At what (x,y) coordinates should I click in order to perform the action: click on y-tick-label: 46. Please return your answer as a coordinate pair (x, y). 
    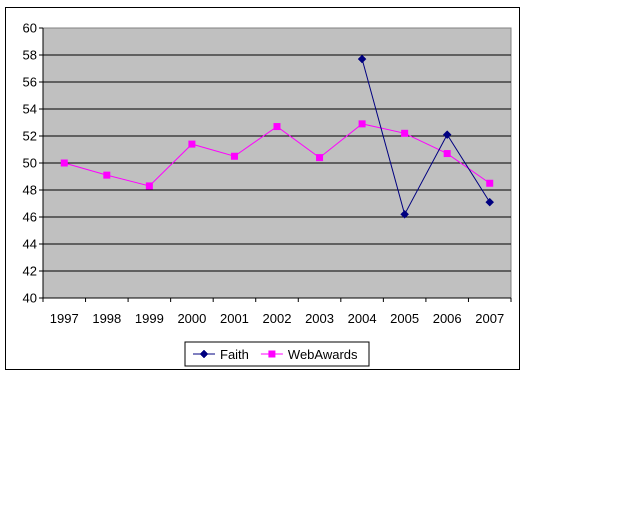
    Looking at the image, I should click on (30, 217).